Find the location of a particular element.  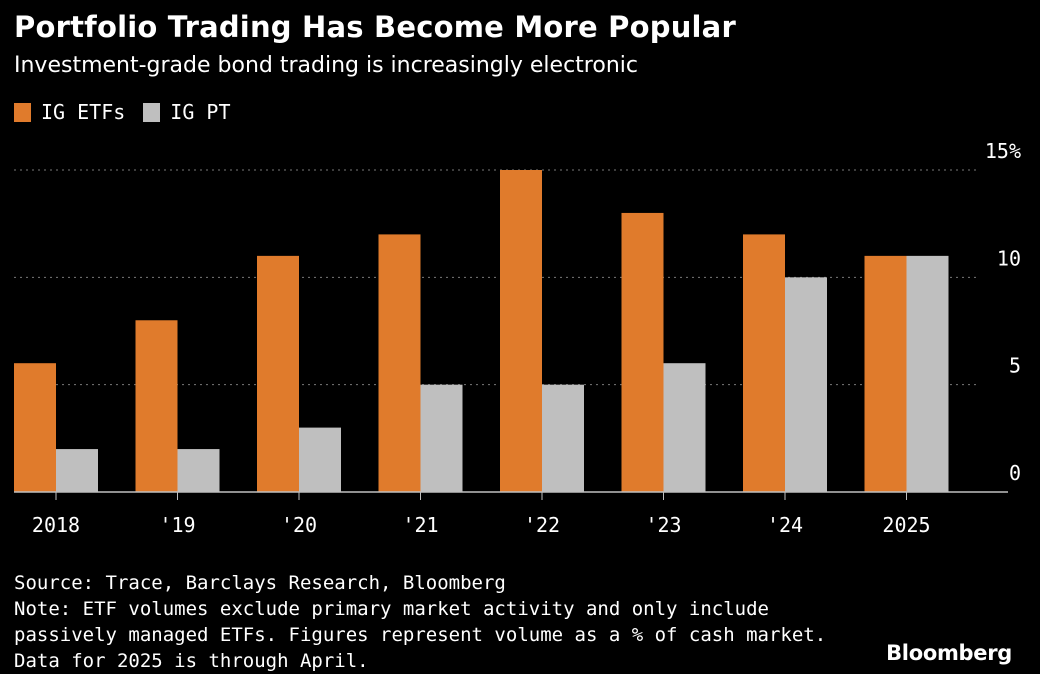

y-tick-label: 15% is located at coordinates (1003, 151).